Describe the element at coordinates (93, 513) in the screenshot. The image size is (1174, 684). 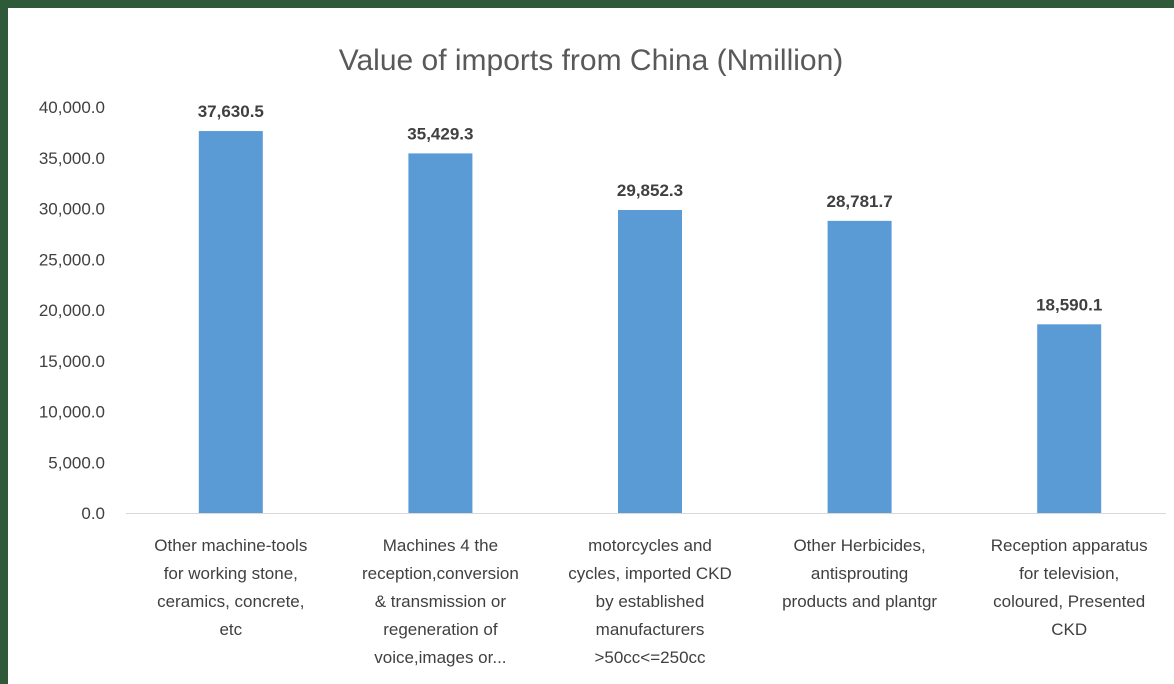
I see `y-tick-label: 0.0` at that location.